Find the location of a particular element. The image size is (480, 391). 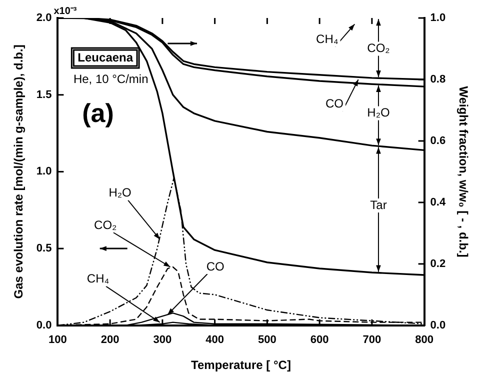

x-tick-label: 400 is located at coordinates (215, 340).